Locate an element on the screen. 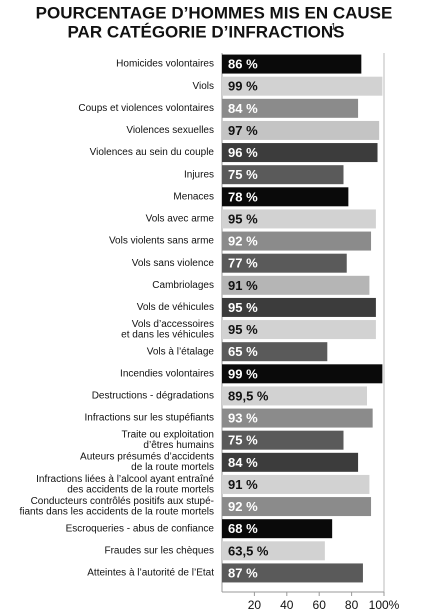 Image resolution: width=439 pixels, height=614 pixels. category-label: Homicides volontaires is located at coordinates (165, 64).